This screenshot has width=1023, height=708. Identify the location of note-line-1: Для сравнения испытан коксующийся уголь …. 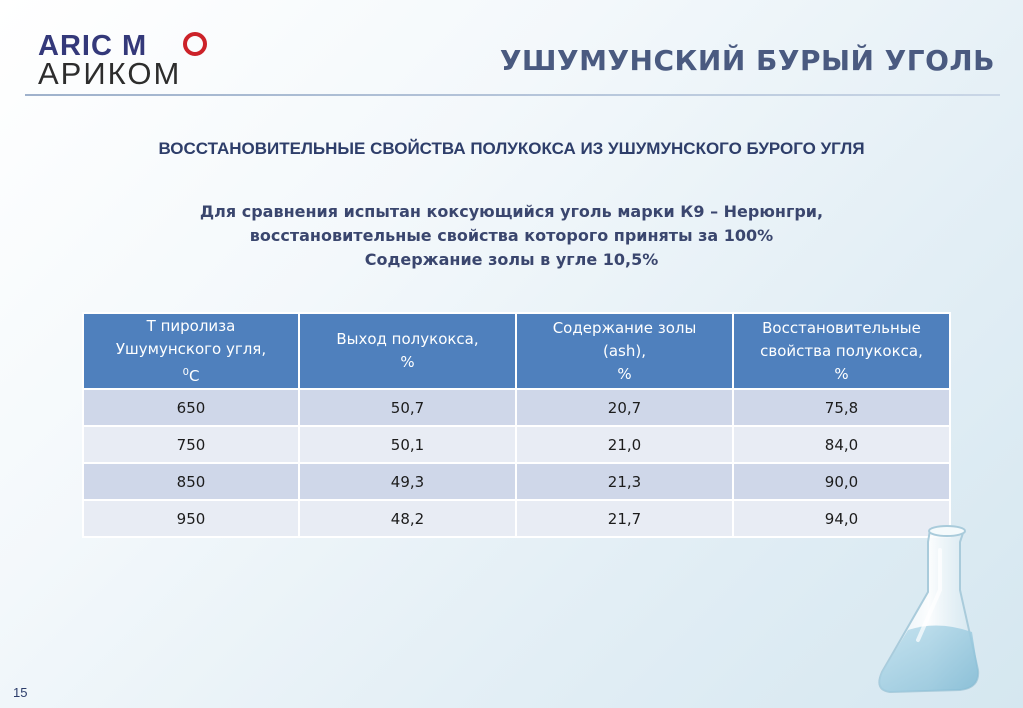
(511, 211).